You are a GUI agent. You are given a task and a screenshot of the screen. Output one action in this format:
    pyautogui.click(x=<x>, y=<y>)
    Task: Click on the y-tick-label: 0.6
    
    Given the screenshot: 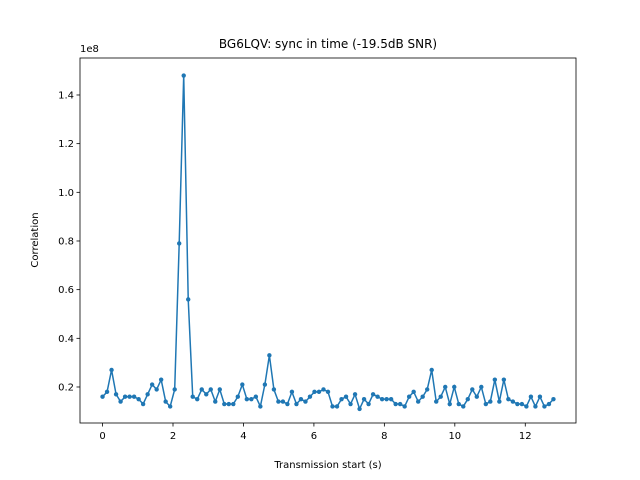 What is the action you would take?
    pyautogui.click(x=66, y=290)
    